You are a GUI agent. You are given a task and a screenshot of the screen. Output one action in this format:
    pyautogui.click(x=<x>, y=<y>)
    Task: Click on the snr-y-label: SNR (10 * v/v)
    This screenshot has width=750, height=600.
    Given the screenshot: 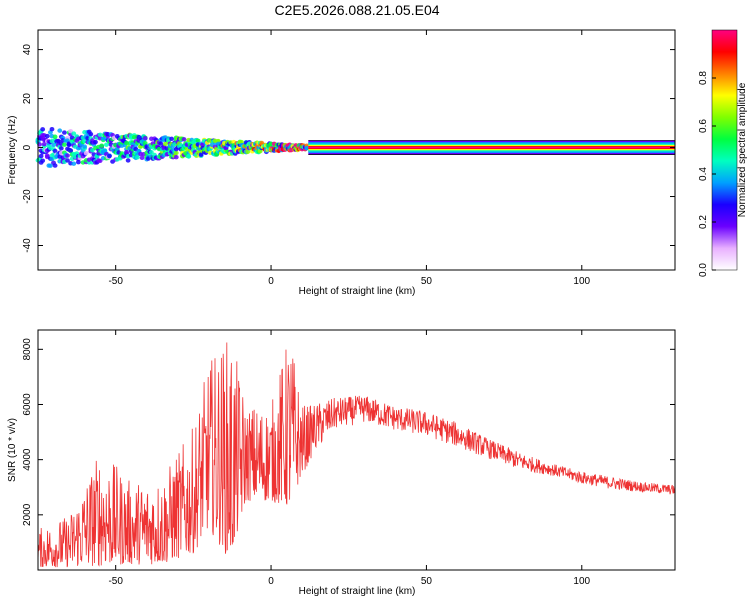 What is the action you would take?
    pyautogui.click(x=12, y=450)
    